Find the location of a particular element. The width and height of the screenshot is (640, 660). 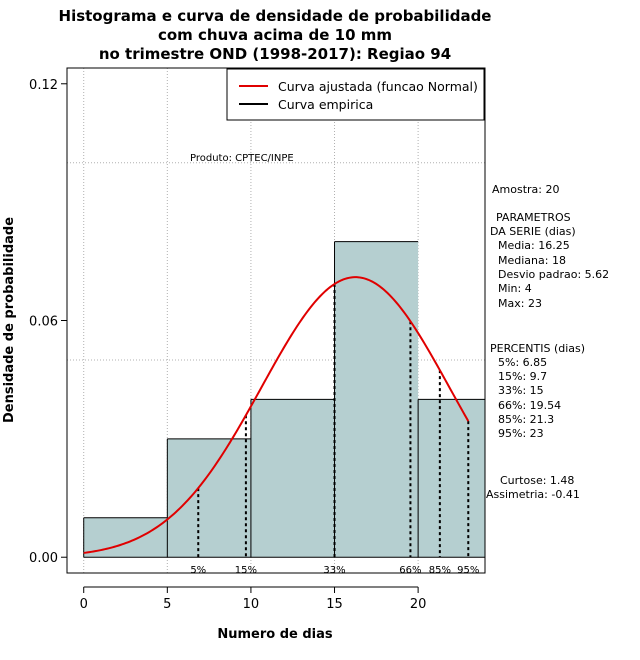

x-tick-label-1: 5 is located at coordinates (167, 604).